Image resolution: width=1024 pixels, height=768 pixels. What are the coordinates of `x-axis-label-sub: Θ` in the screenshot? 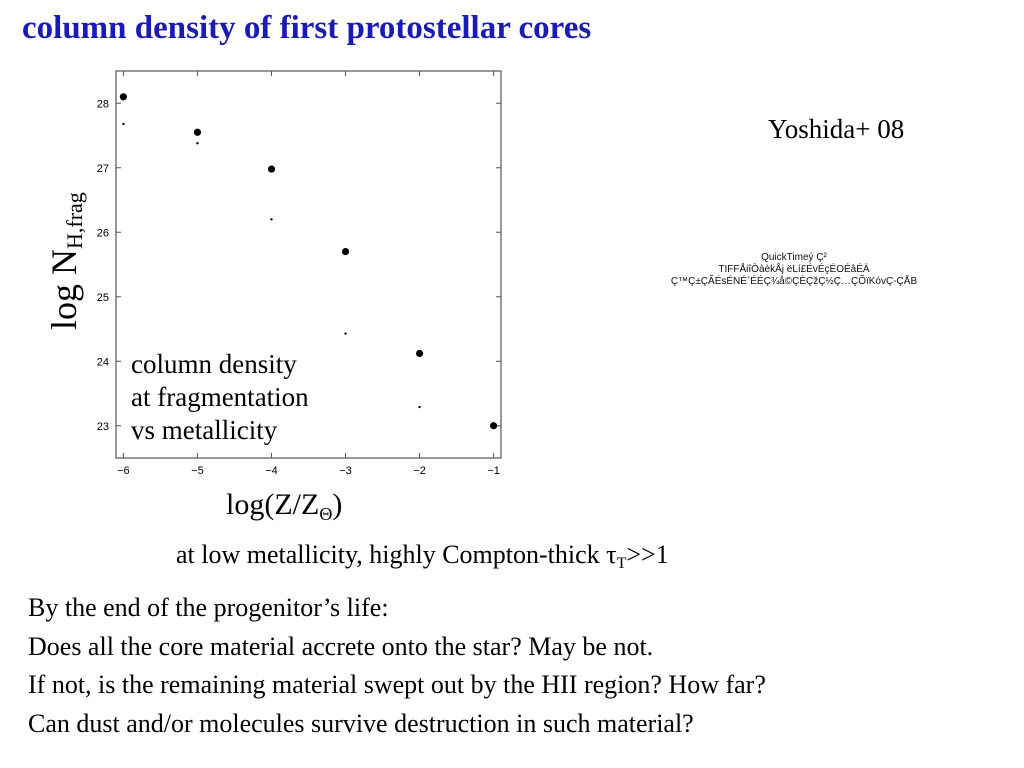 It's located at (326, 514).